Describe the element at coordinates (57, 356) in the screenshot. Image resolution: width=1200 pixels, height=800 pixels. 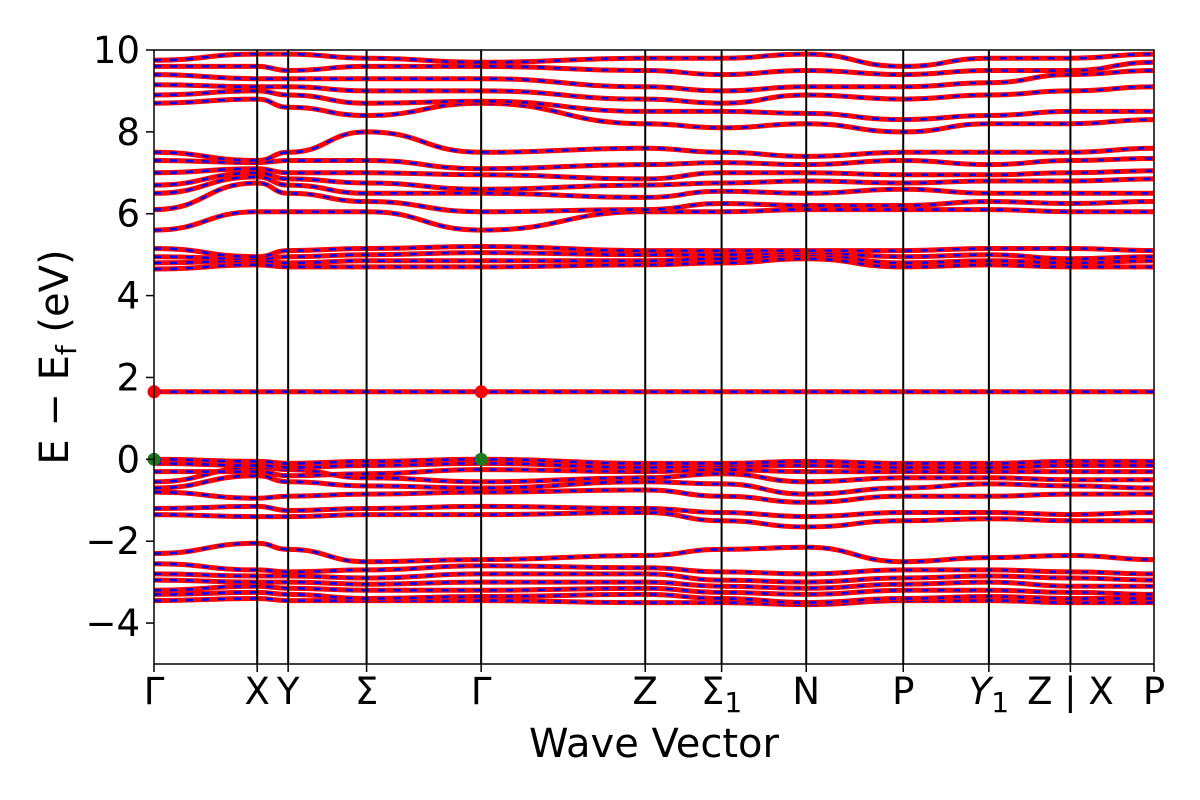
I see `y-axis-label: E − Ef (eV)` at that location.